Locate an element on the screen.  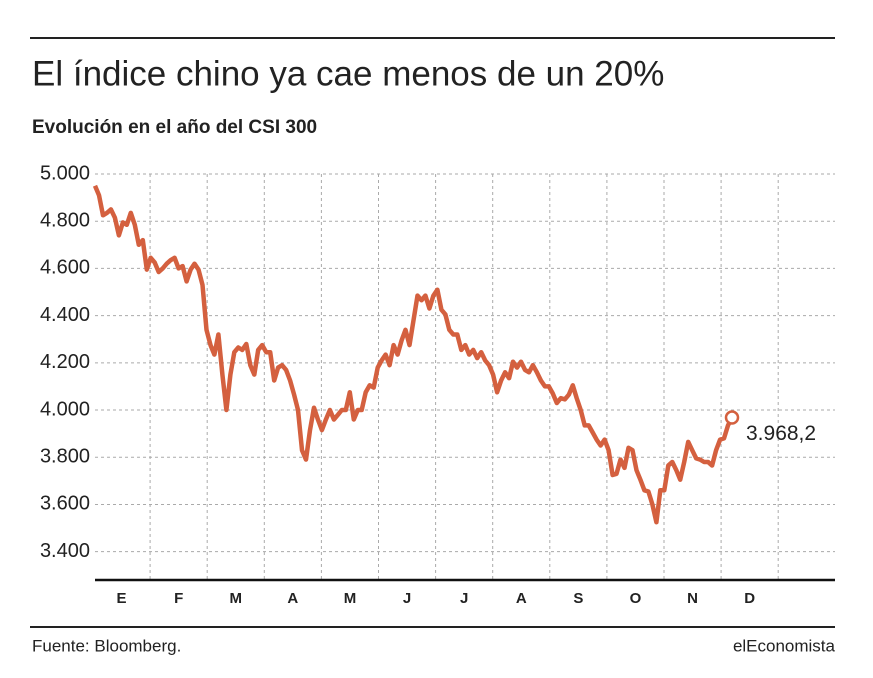
y-tick-label: 3.600 is located at coordinates (65, 504).